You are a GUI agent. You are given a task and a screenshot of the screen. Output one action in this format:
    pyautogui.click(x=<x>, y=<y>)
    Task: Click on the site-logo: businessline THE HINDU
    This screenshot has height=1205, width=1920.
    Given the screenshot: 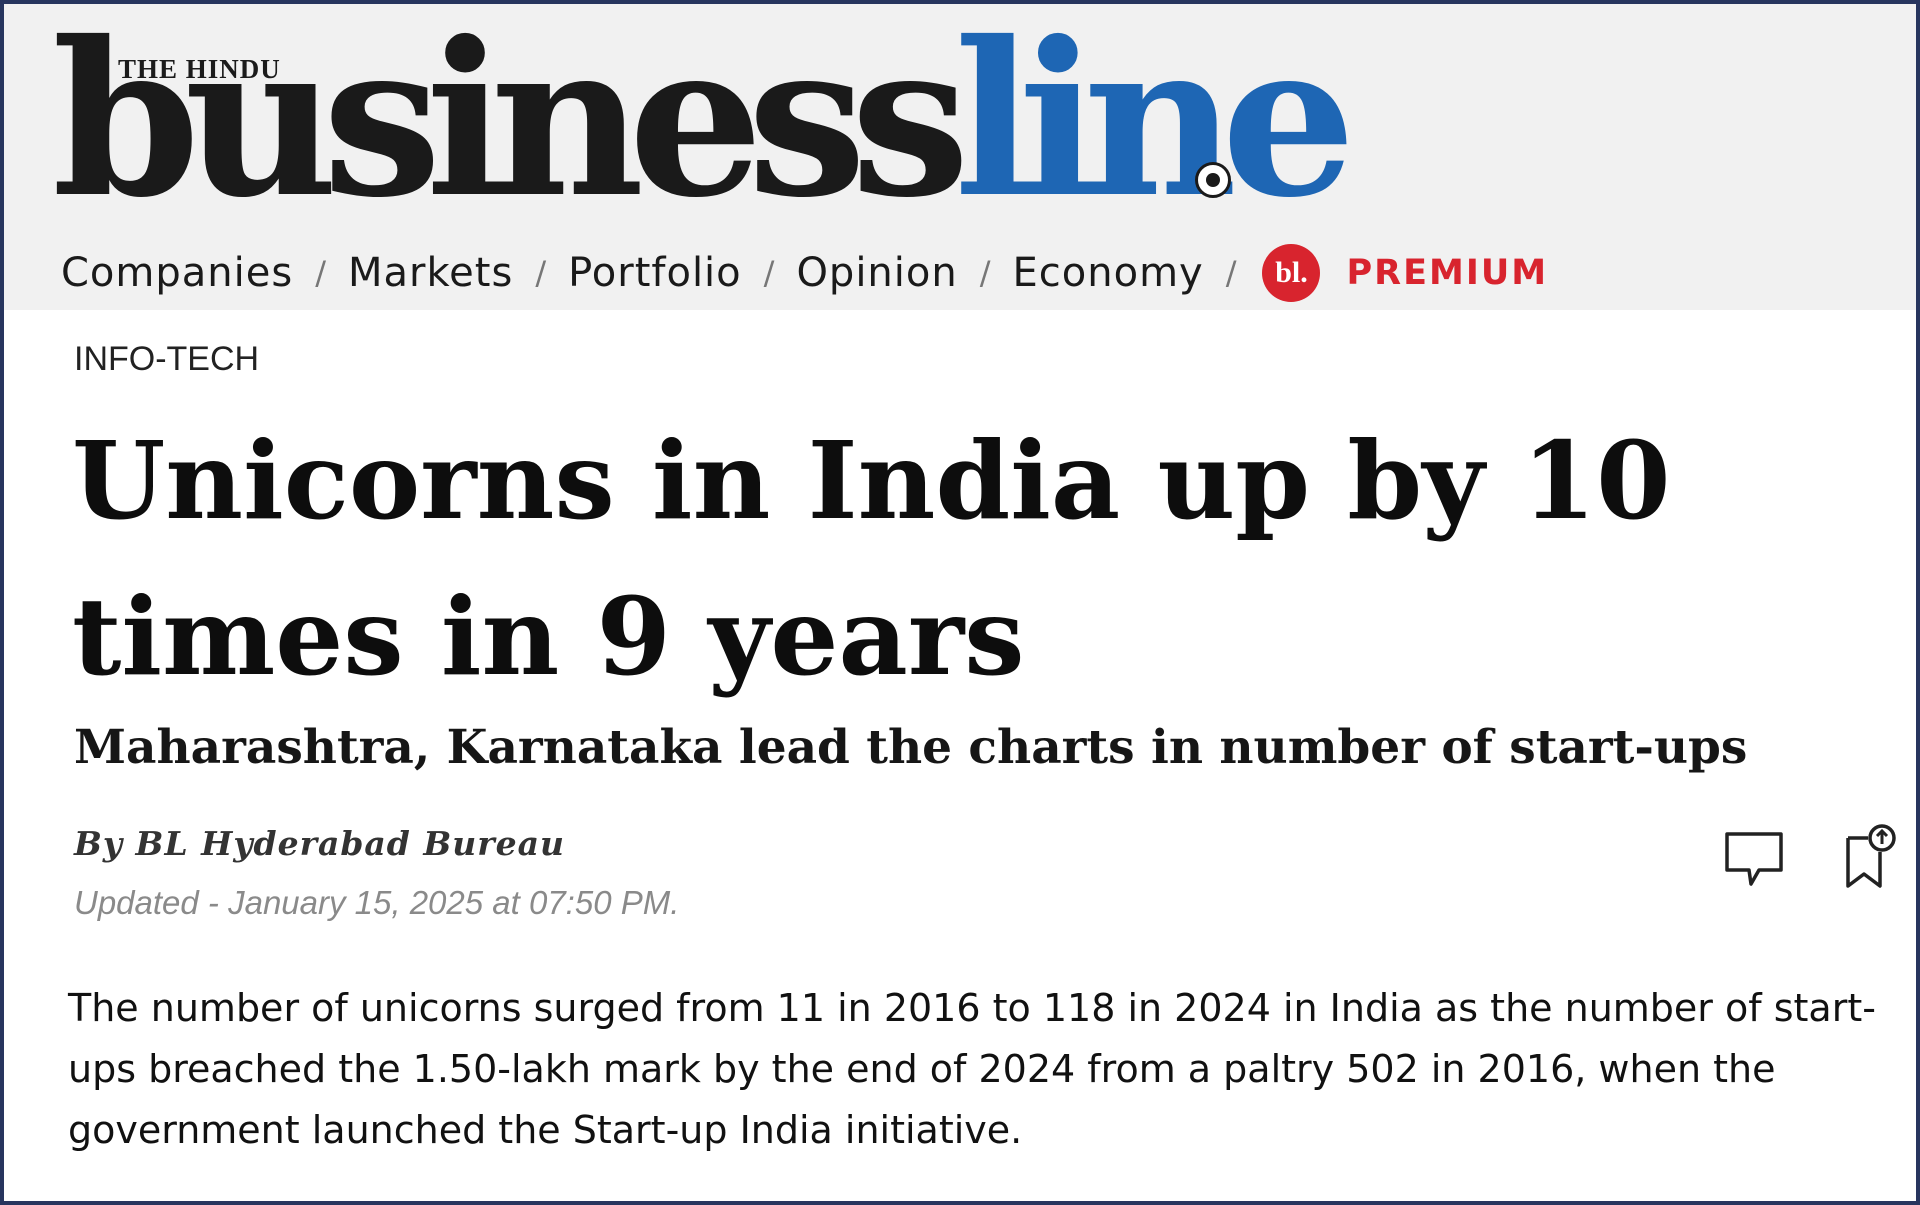 What is the action you would take?
    pyautogui.click(x=704, y=120)
    